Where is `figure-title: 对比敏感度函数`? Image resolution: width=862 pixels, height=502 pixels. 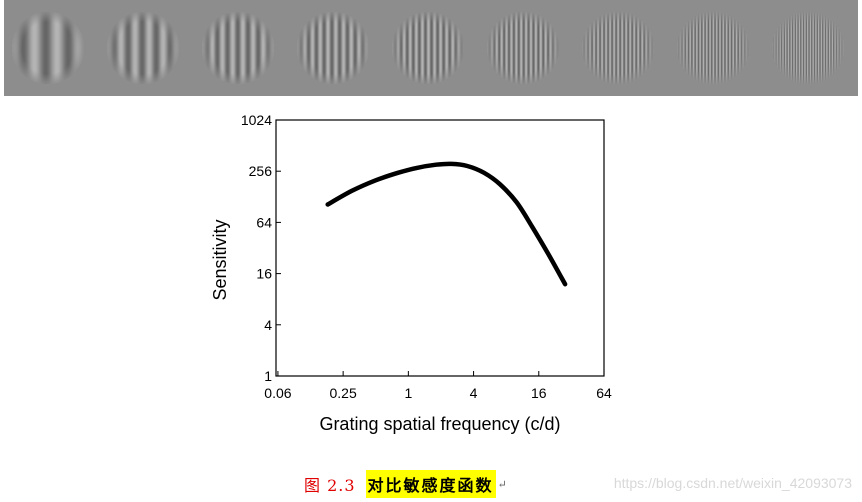 figure-title: 对比敏感度函数 is located at coordinates (430, 484).